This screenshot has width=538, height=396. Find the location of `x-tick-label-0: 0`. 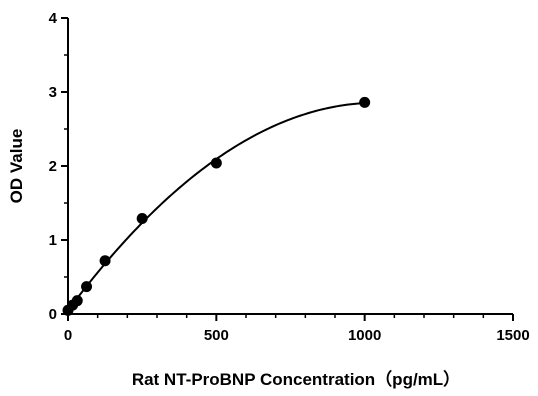

x-tick-label-0: 0 is located at coordinates (68, 335).